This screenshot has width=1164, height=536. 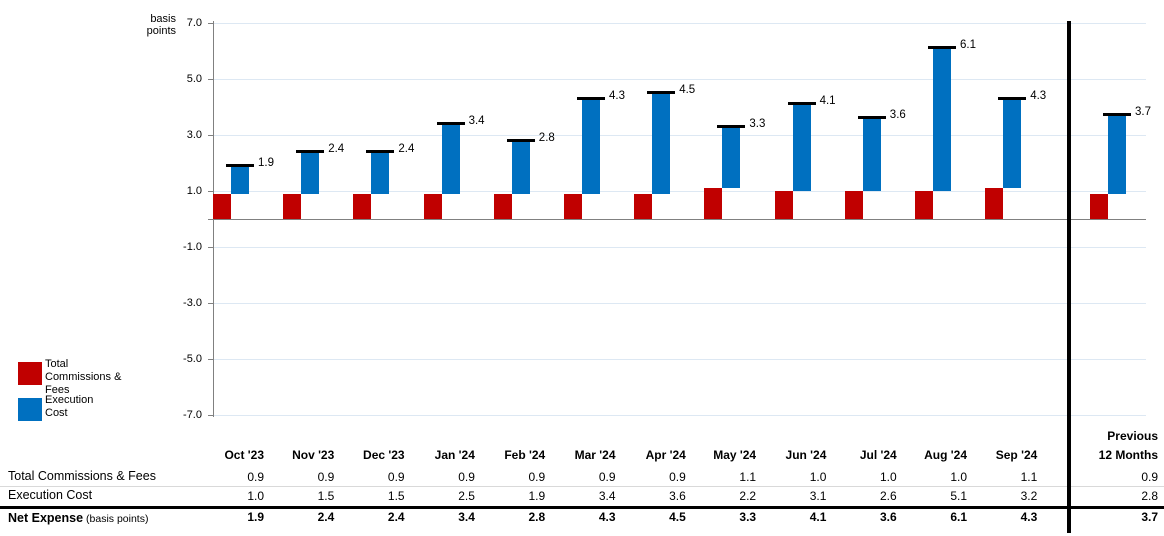 I want to click on y-axis-tick-label: -1.0, so click(x=192, y=247).